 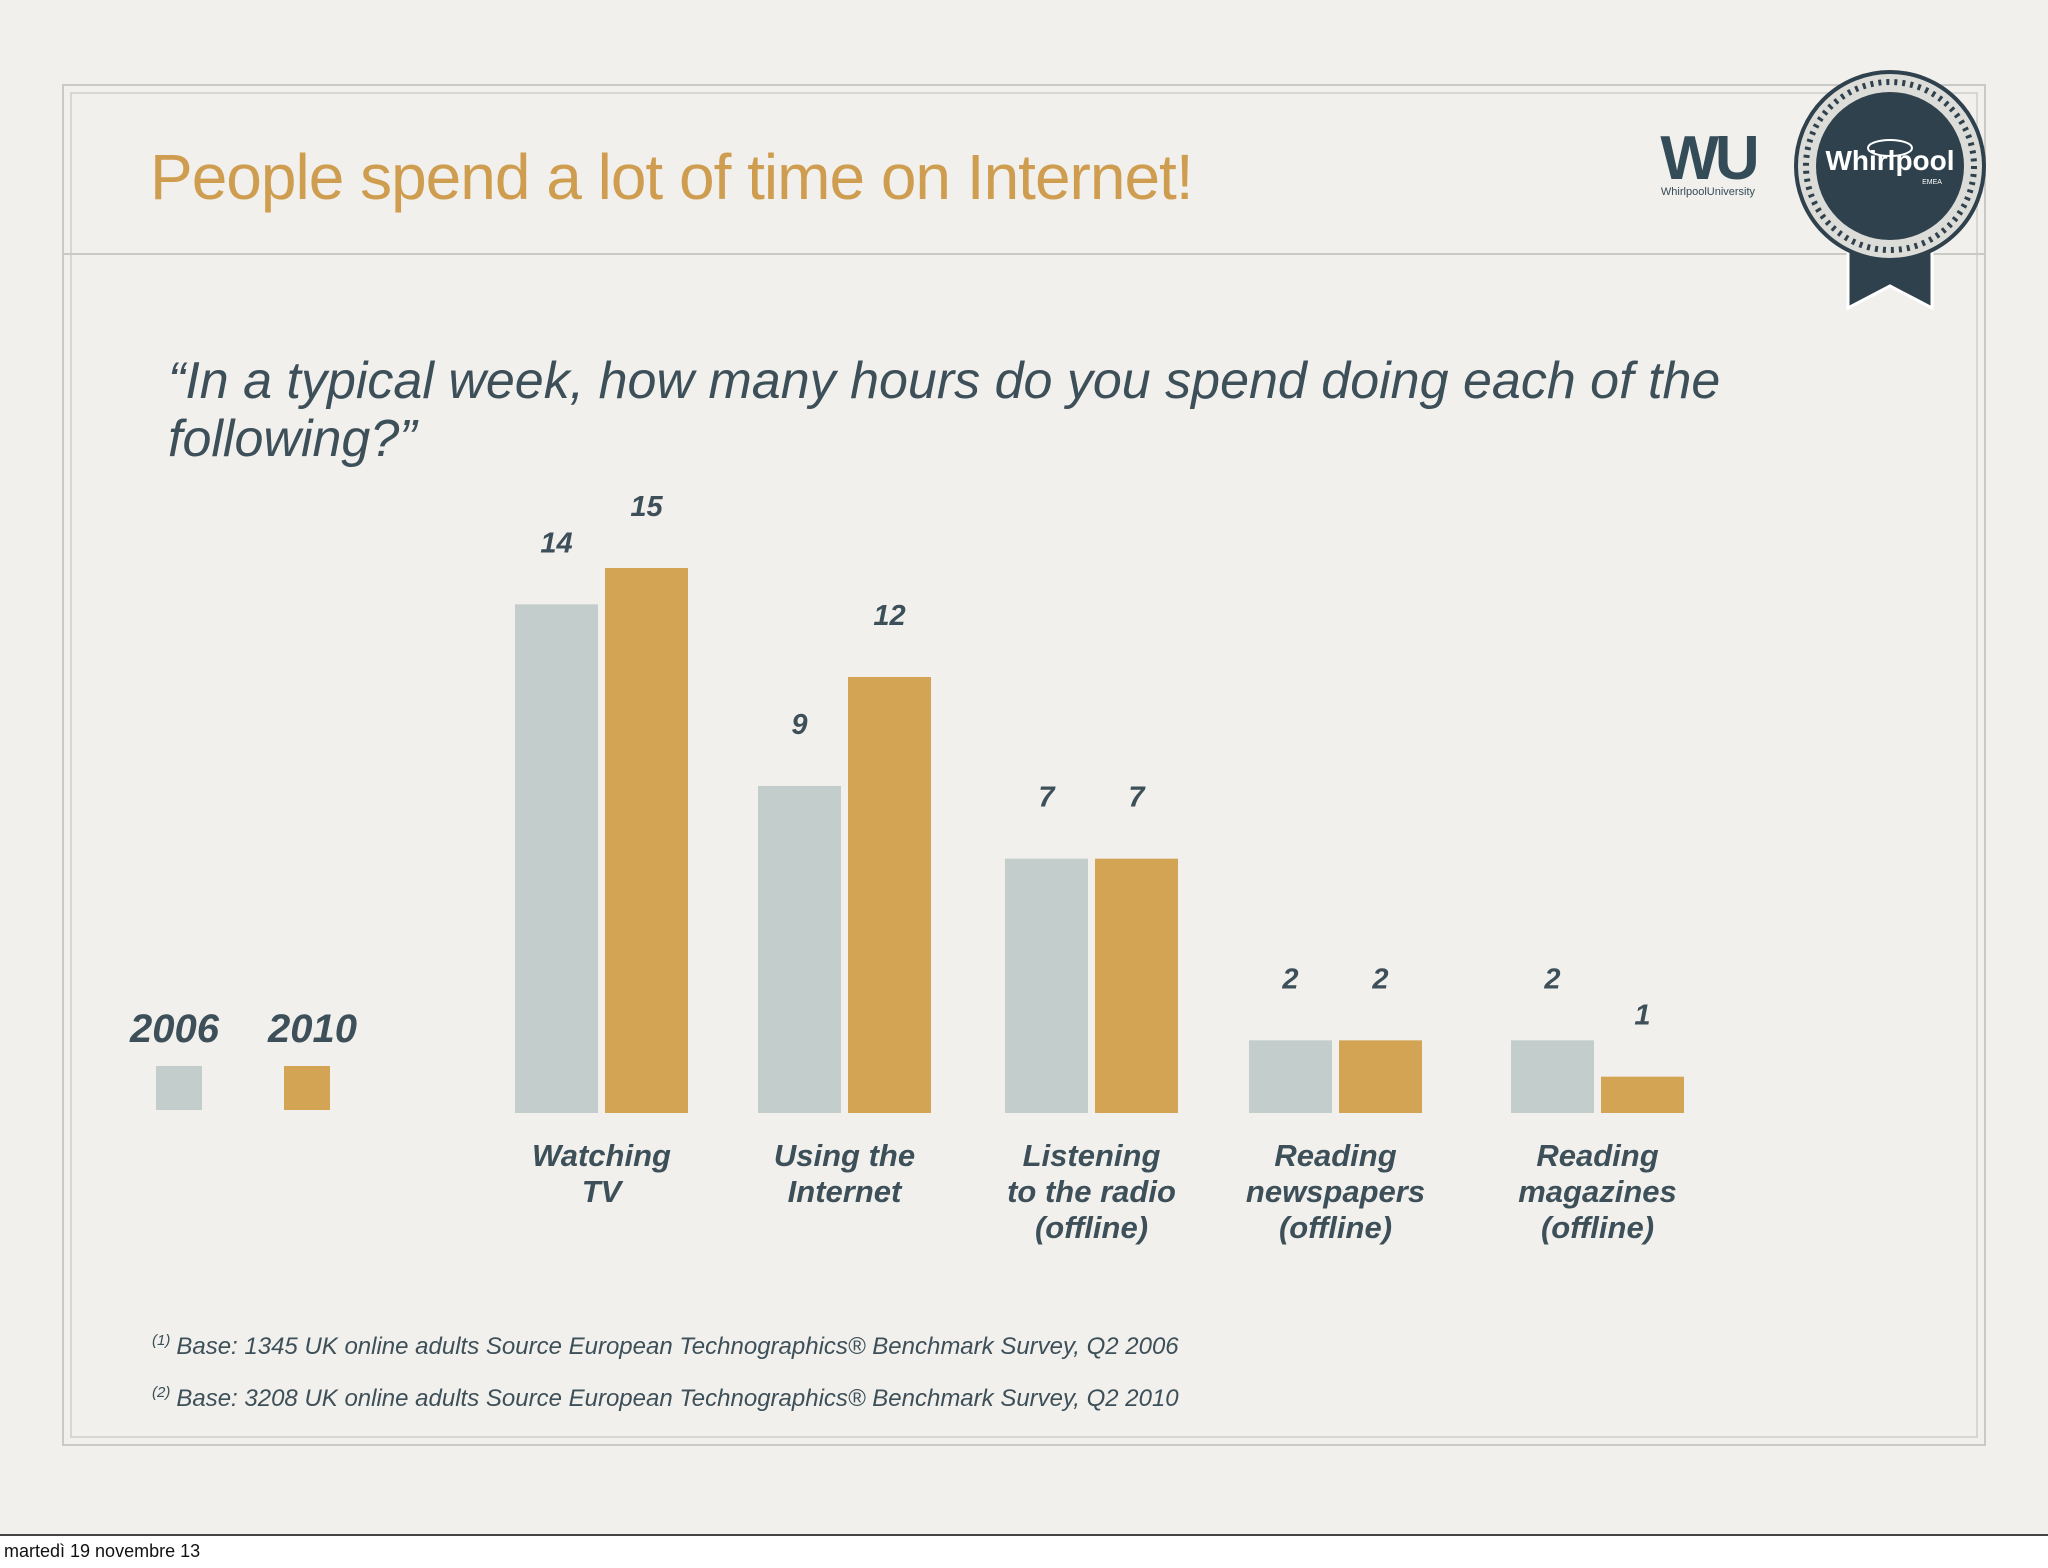 I want to click on data-label-using-the-internet-2010: 12, so click(x=889, y=616).